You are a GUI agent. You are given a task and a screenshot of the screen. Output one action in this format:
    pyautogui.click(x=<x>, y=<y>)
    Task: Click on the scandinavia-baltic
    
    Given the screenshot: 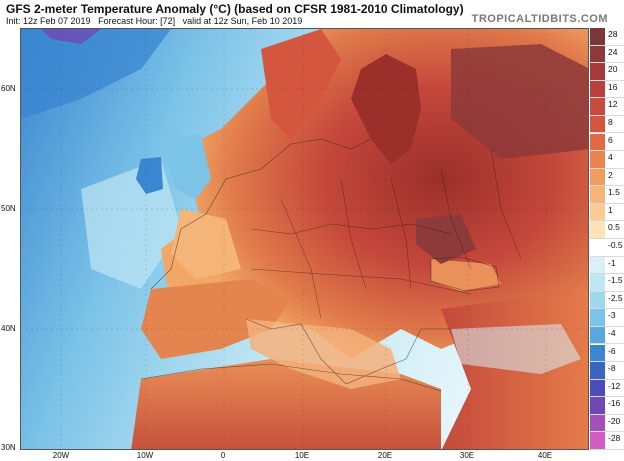 What is the action you would take?
    pyautogui.click(x=386, y=109)
    